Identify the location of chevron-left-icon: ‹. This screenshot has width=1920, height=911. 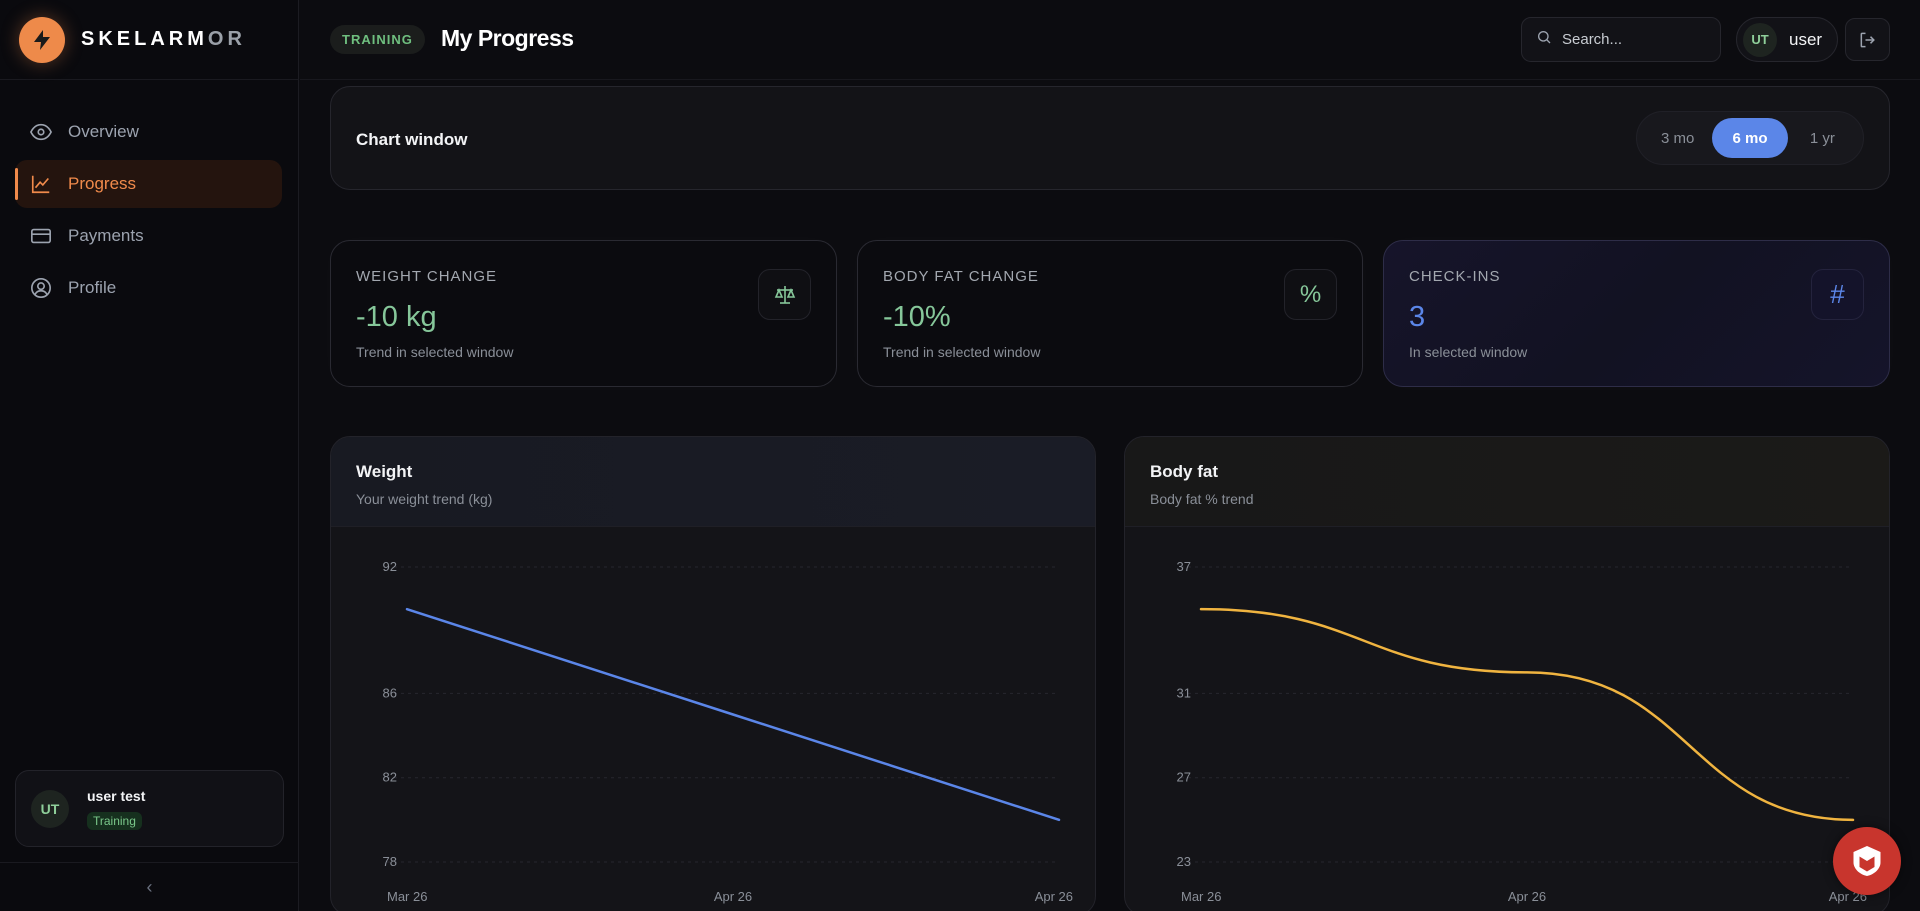
(149, 886).